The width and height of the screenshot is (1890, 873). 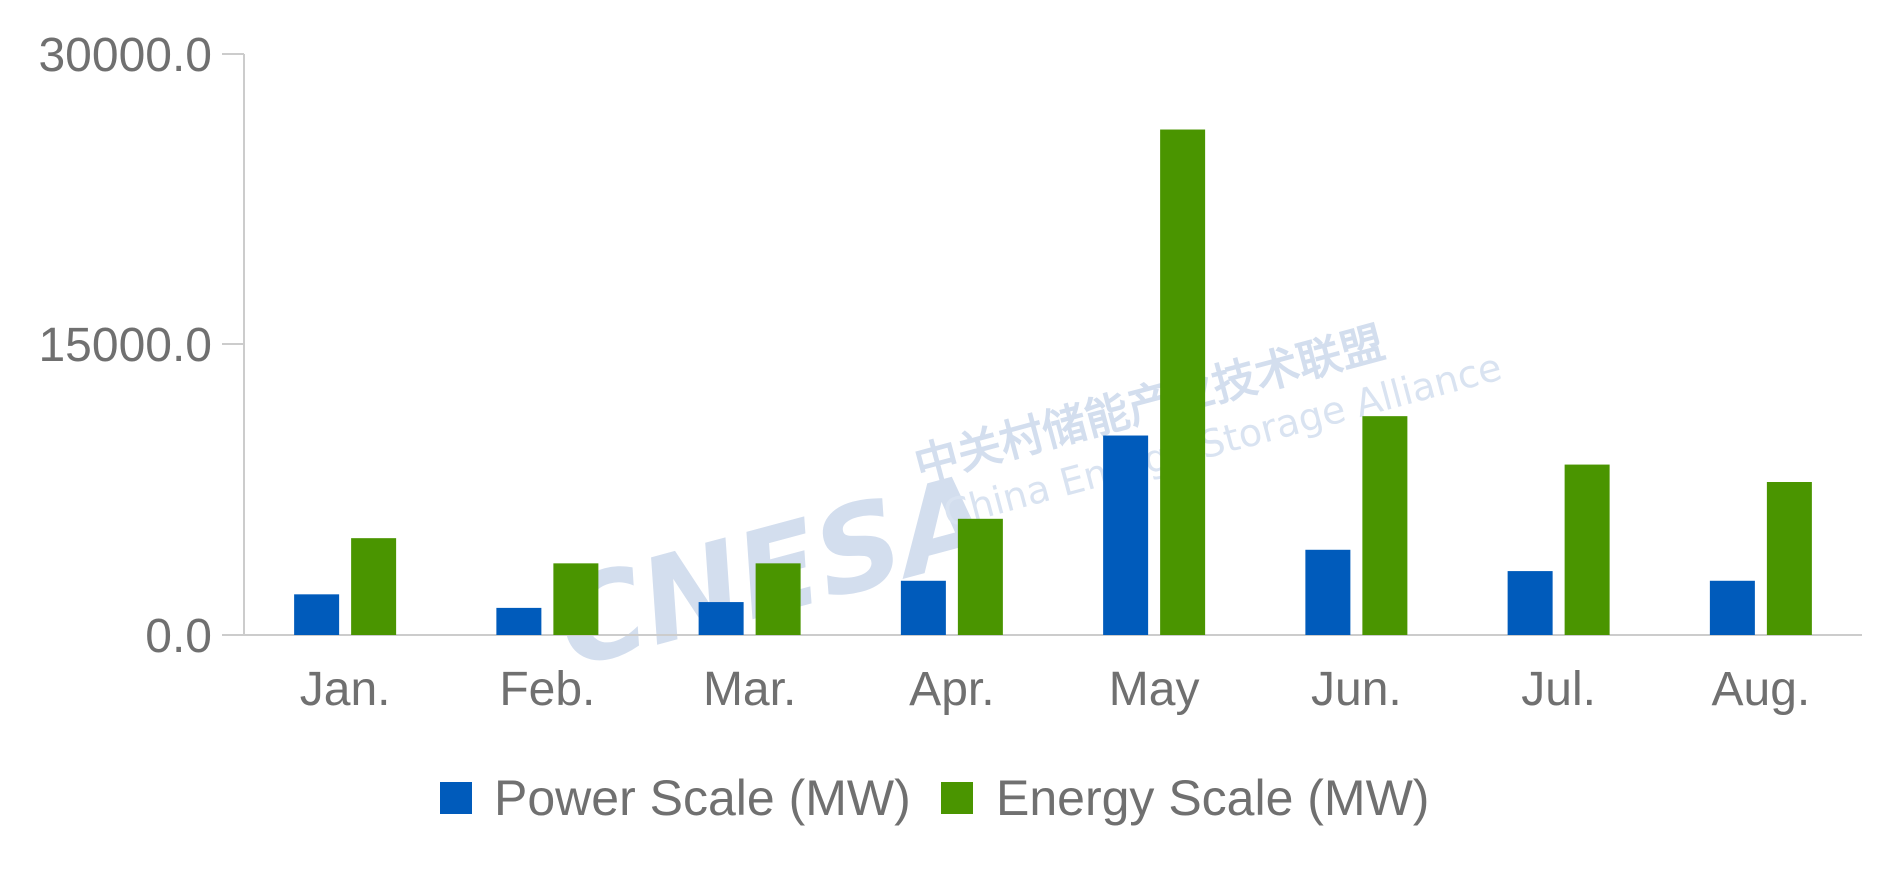 What do you see at coordinates (1356, 689) in the screenshot?
I see `x-tick-label-jun: Jun.` at bounding box center [1356, 689].